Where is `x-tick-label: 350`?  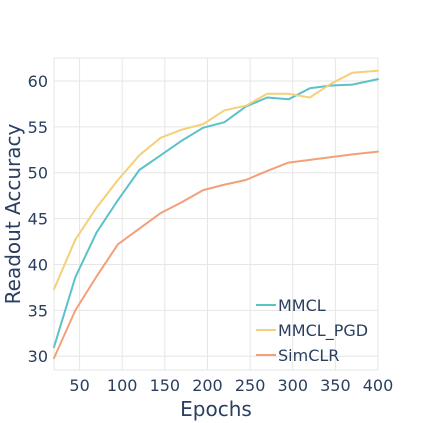
x-tick-label: 350 is located at coordinates (335, 385).